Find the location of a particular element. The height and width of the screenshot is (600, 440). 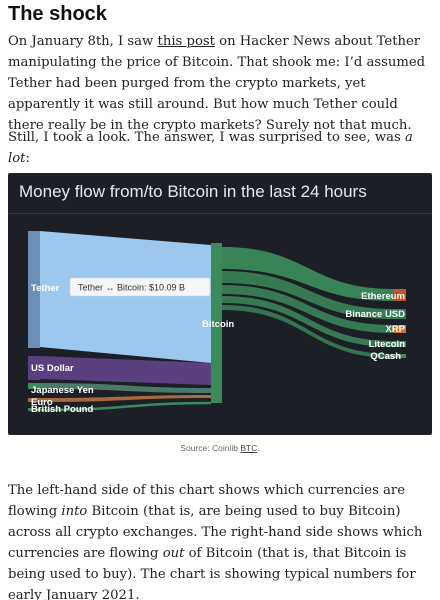

tether-node is located at coordinates (34, 289).